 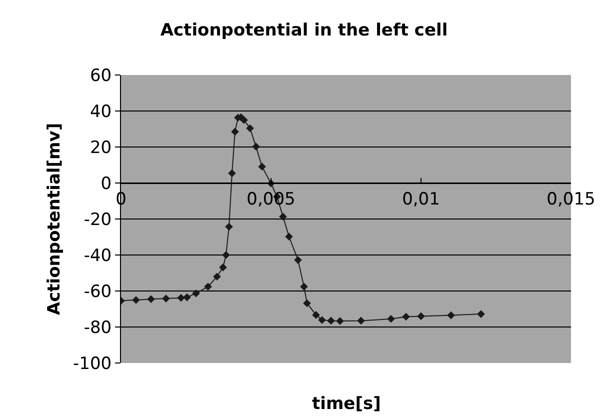 What do you see at coordinates (92, 364) in the screenshot?
I see `y-tick-label: -100` at bounding box center [92, 364].